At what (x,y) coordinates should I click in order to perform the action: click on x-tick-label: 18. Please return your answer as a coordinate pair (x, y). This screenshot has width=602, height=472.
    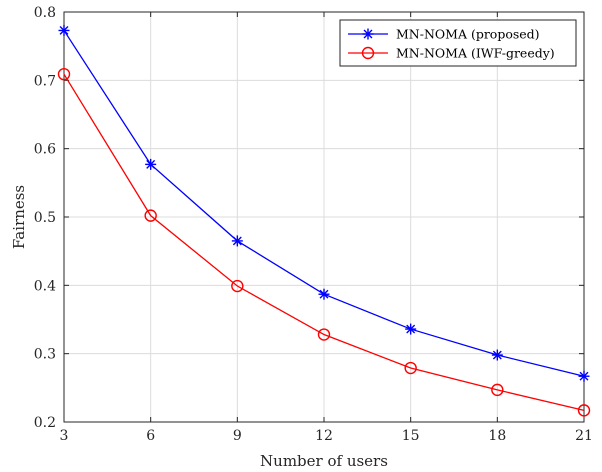
    Looking at the image, I should click on (497, 436).